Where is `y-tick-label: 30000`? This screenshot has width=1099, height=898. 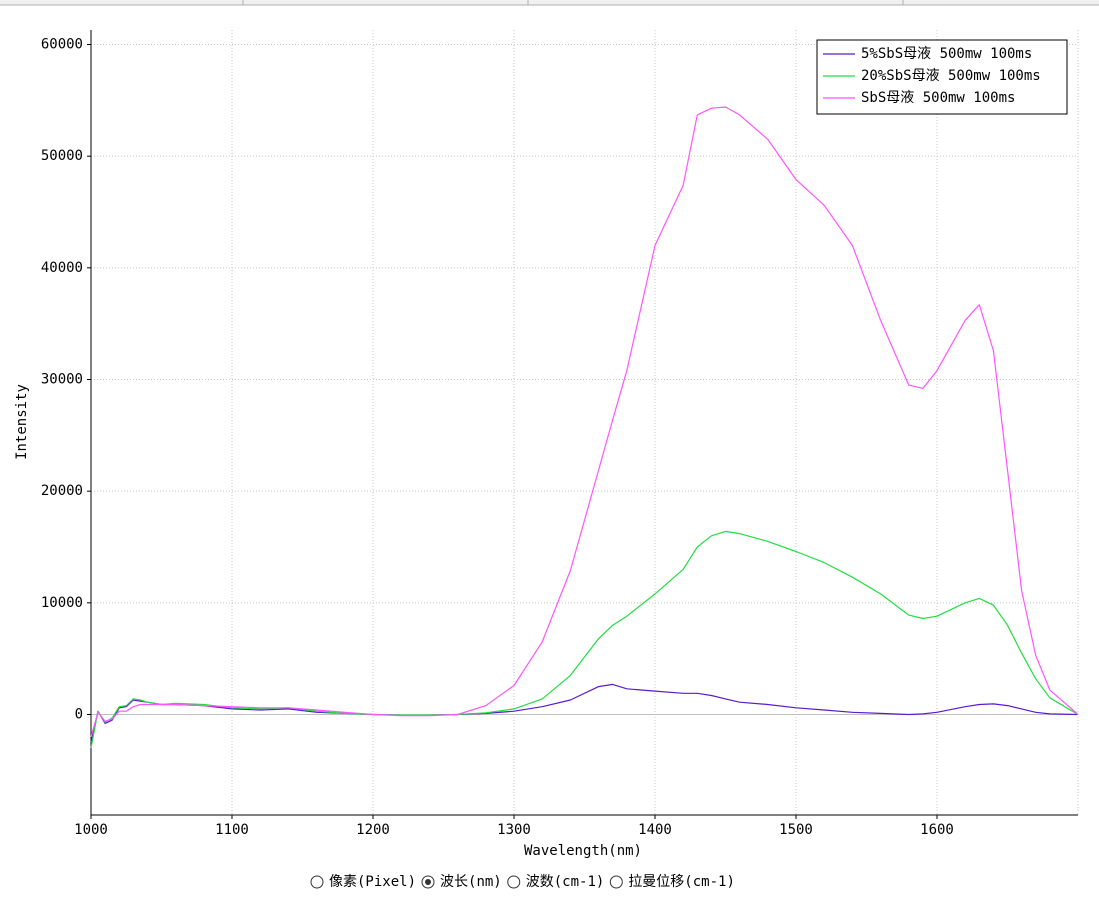 y-tick-label: 30000 is located at coordinates (62, 380).